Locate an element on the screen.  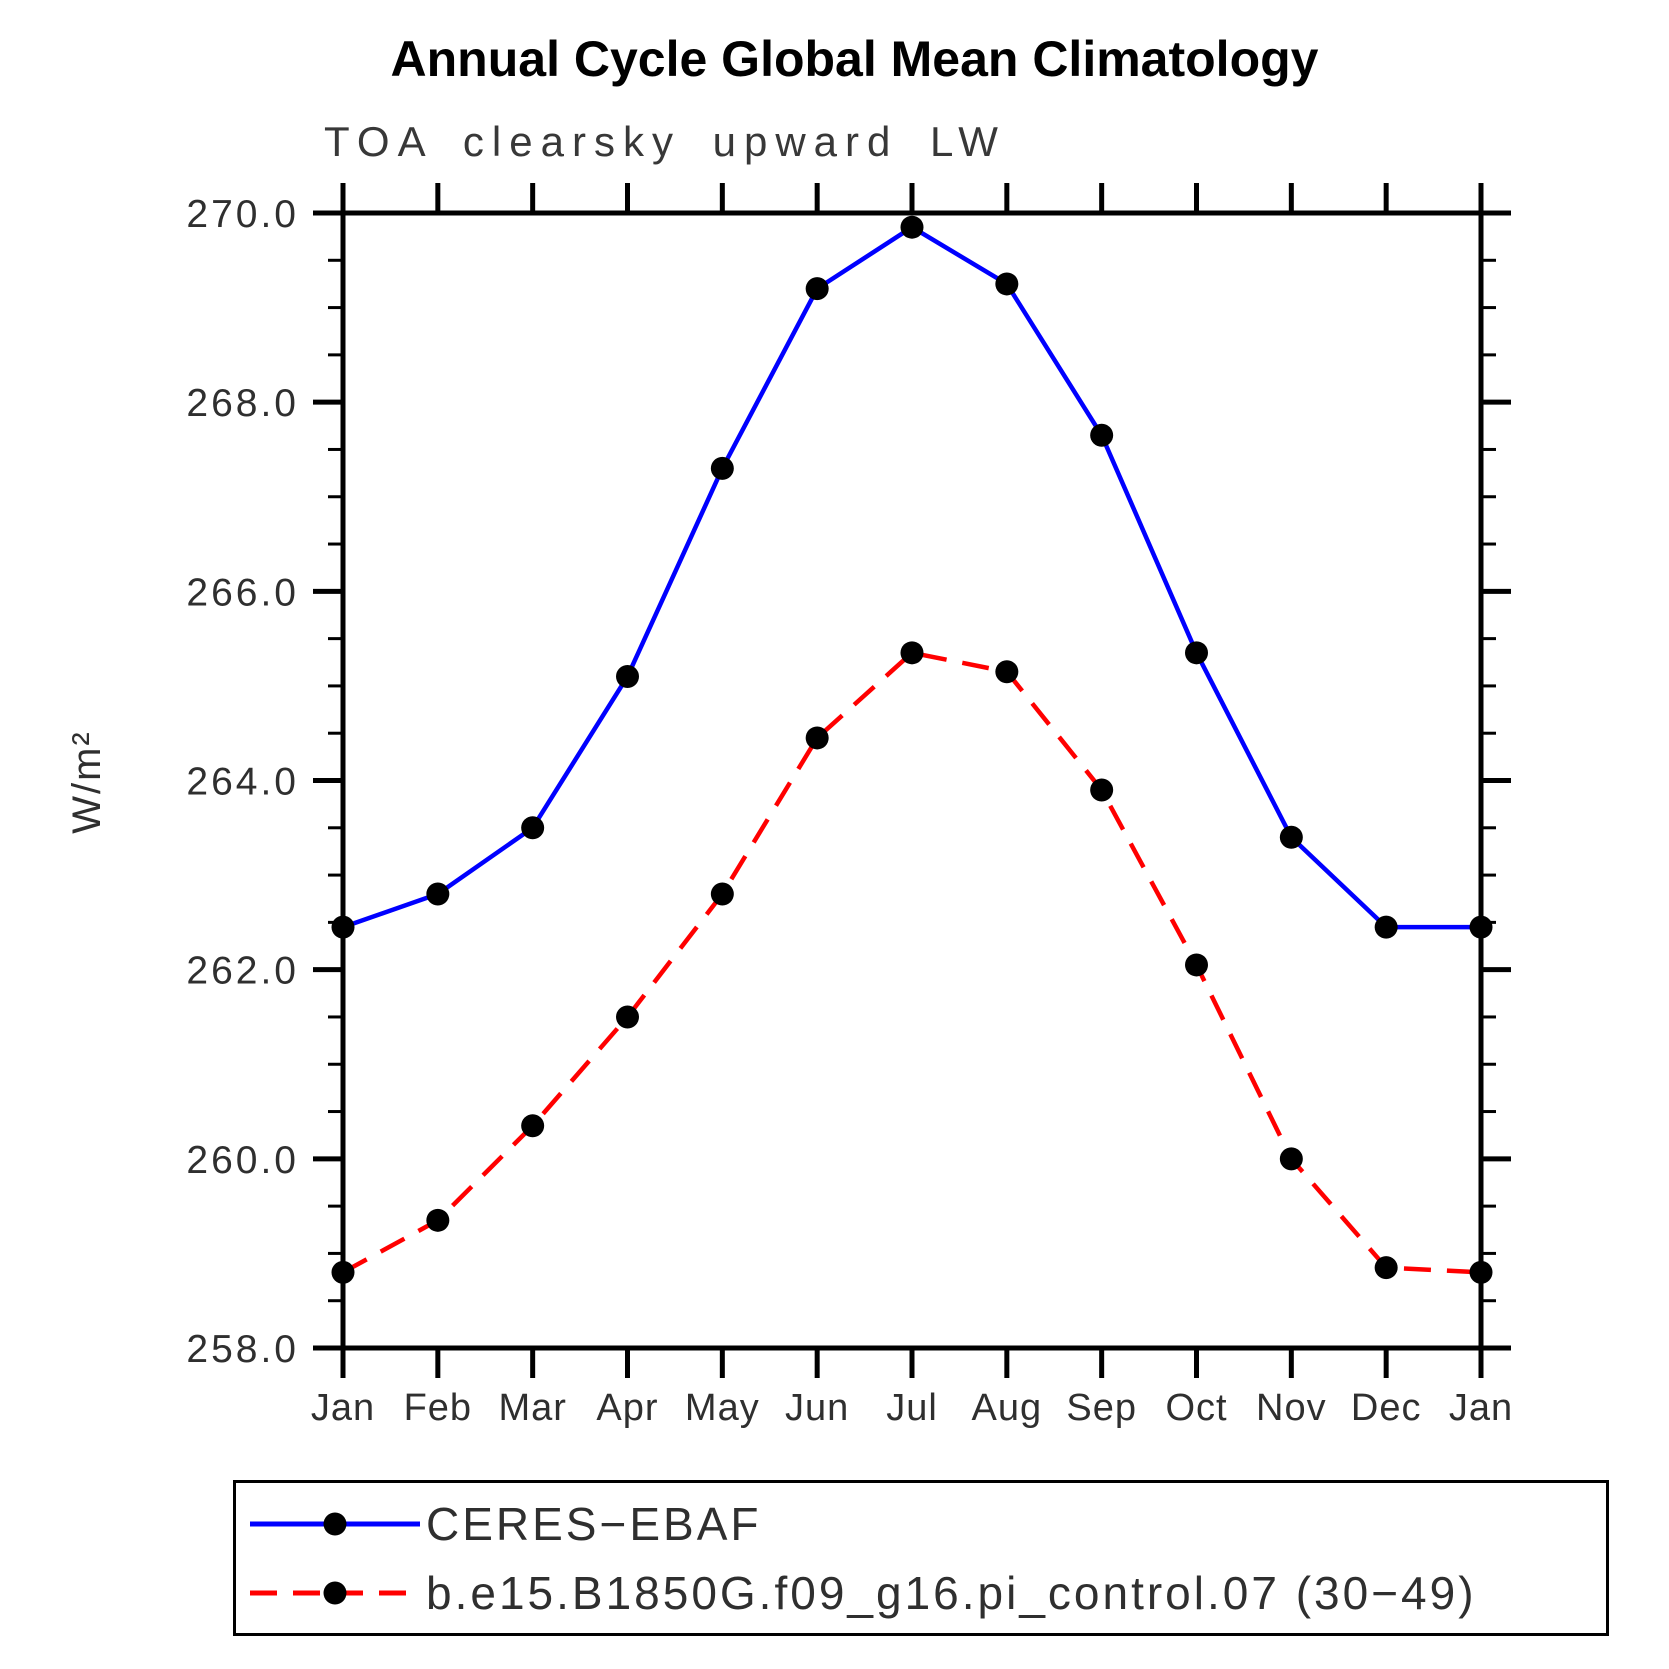
data-point-1-May is located at coordinates (722, 894).